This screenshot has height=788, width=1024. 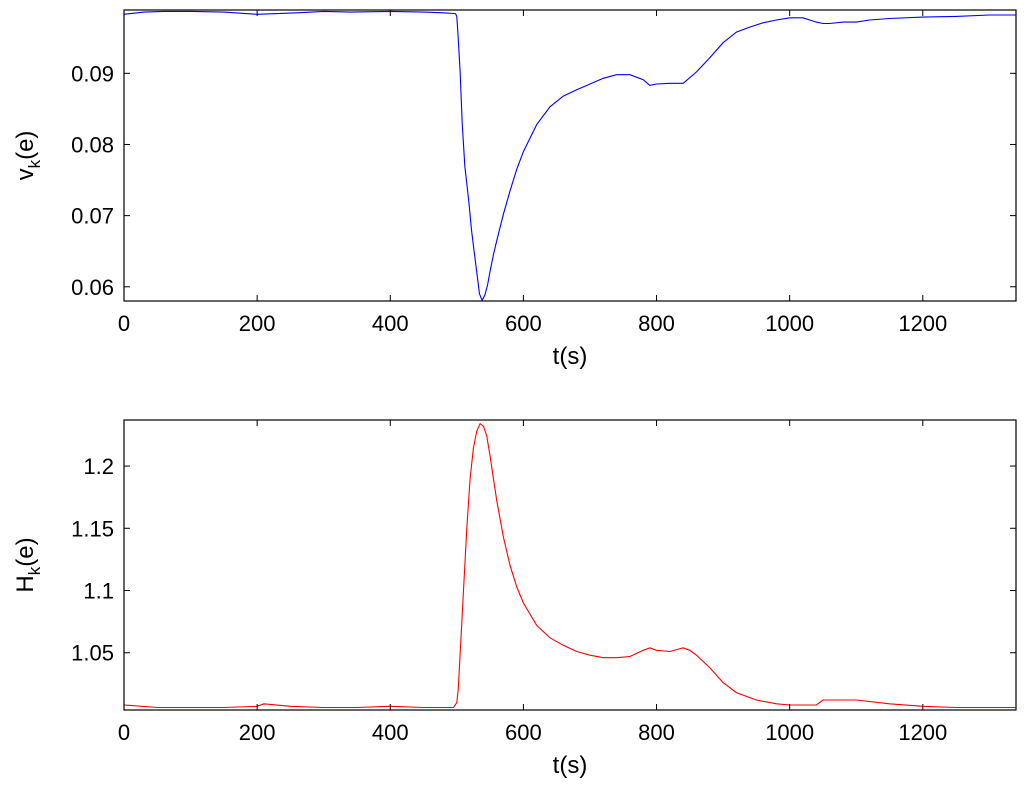 What do you see at coordinates (92, 287) in the screenshot?
I see `y-tick-label: 0.06` at bounding box center [92, 287].